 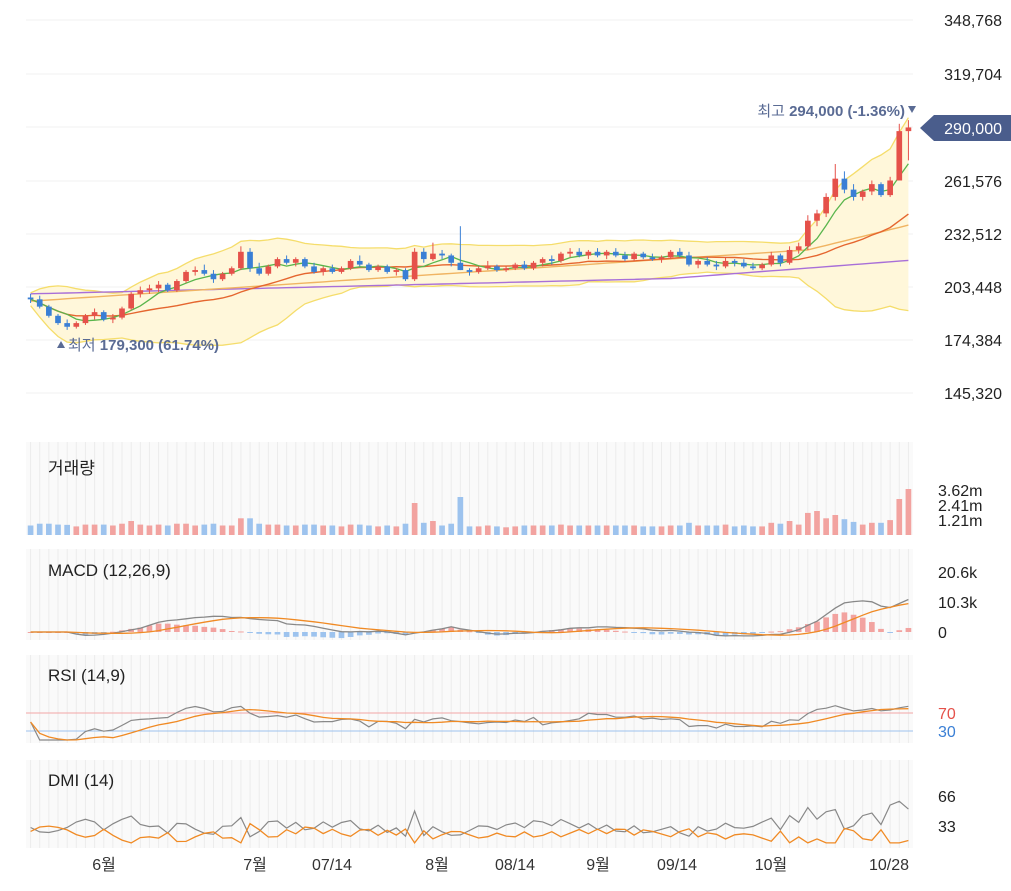 I want to click on price-axis-label: 319,704, so click(x=973, y=75).